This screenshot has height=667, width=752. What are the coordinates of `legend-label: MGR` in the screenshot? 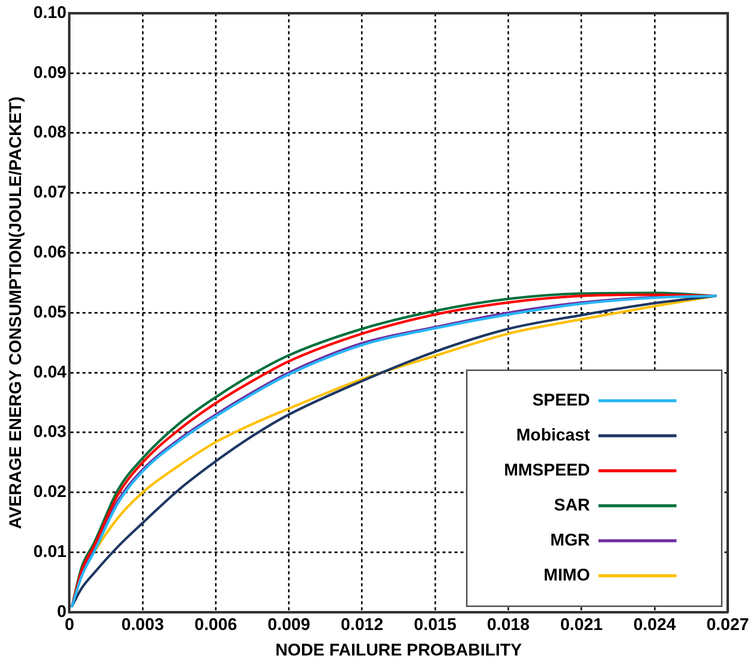 It's located at (570, 540).